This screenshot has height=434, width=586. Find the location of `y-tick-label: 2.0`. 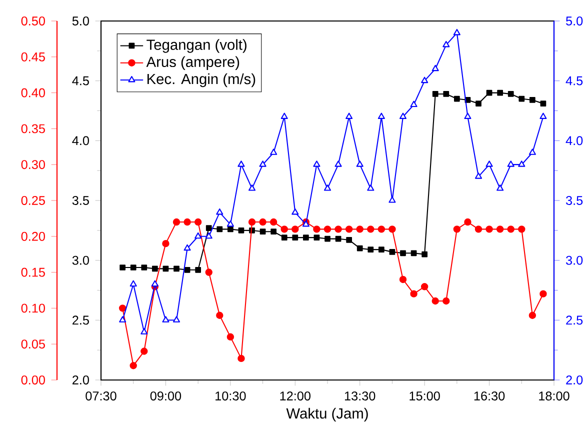

y-tick-label: 2.0 is located at coordinates (80, 380).